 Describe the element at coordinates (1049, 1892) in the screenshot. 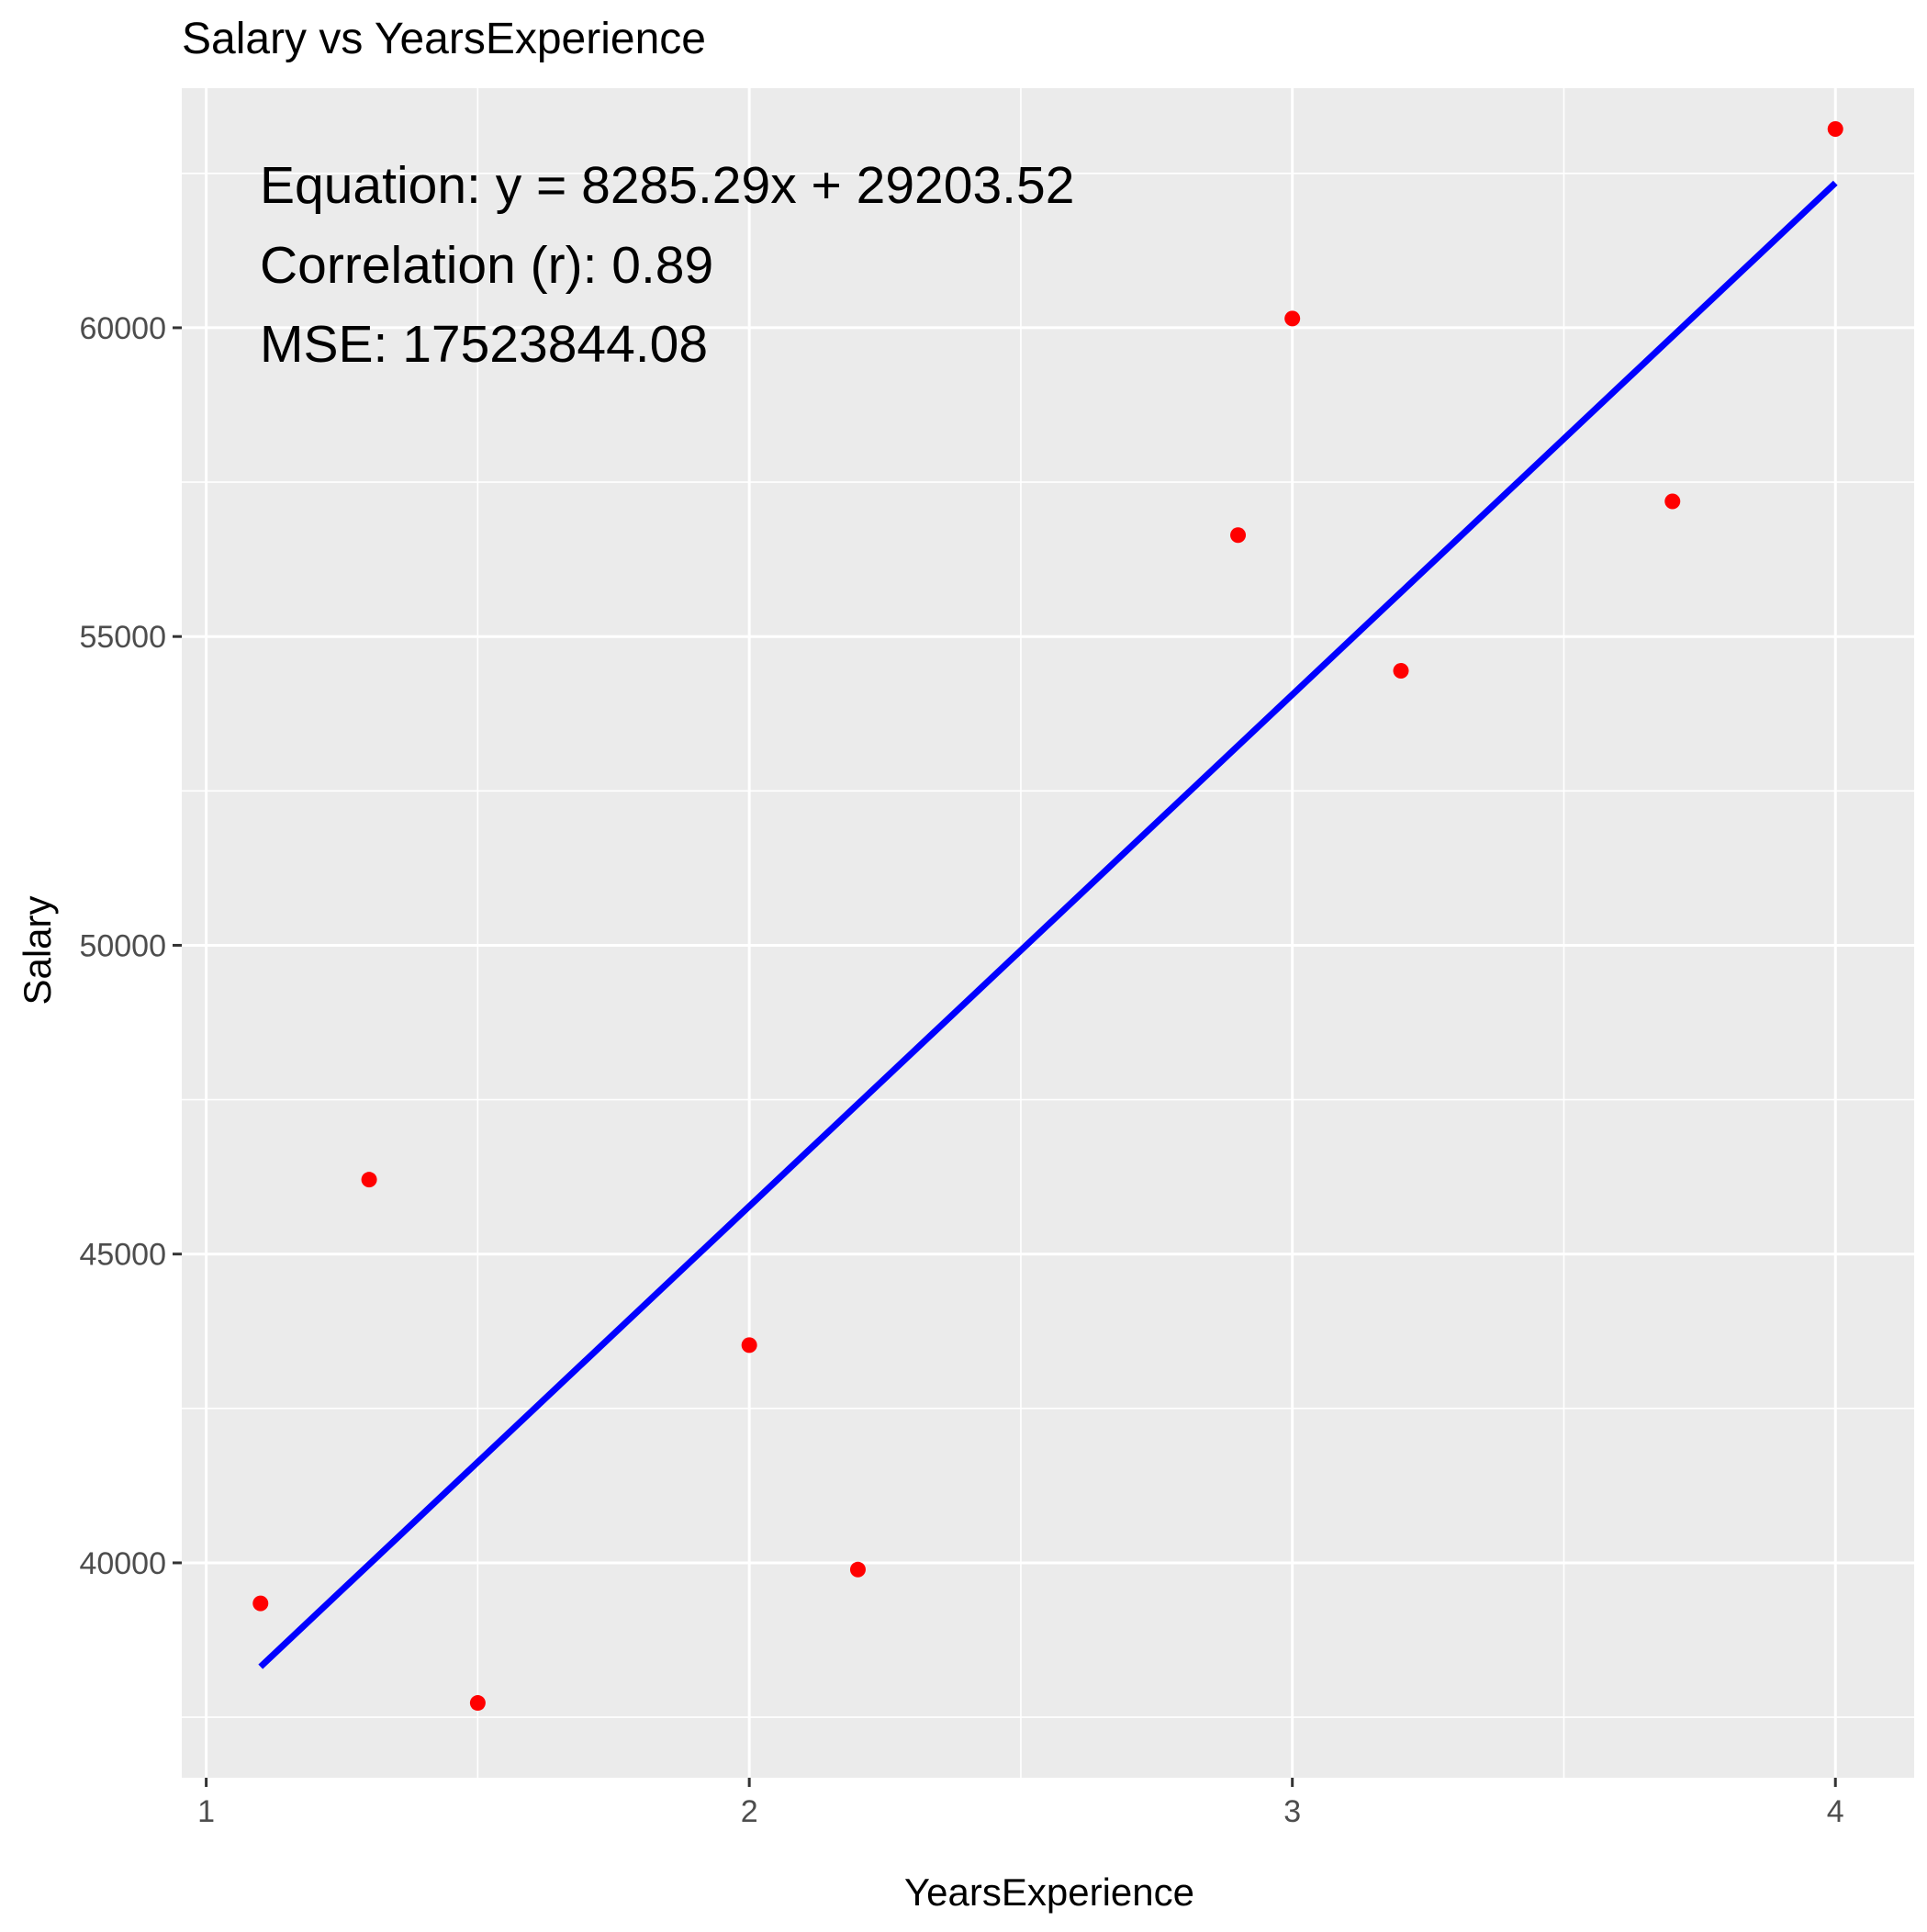

I see `x-axis-label: YearsExperience` at that location.